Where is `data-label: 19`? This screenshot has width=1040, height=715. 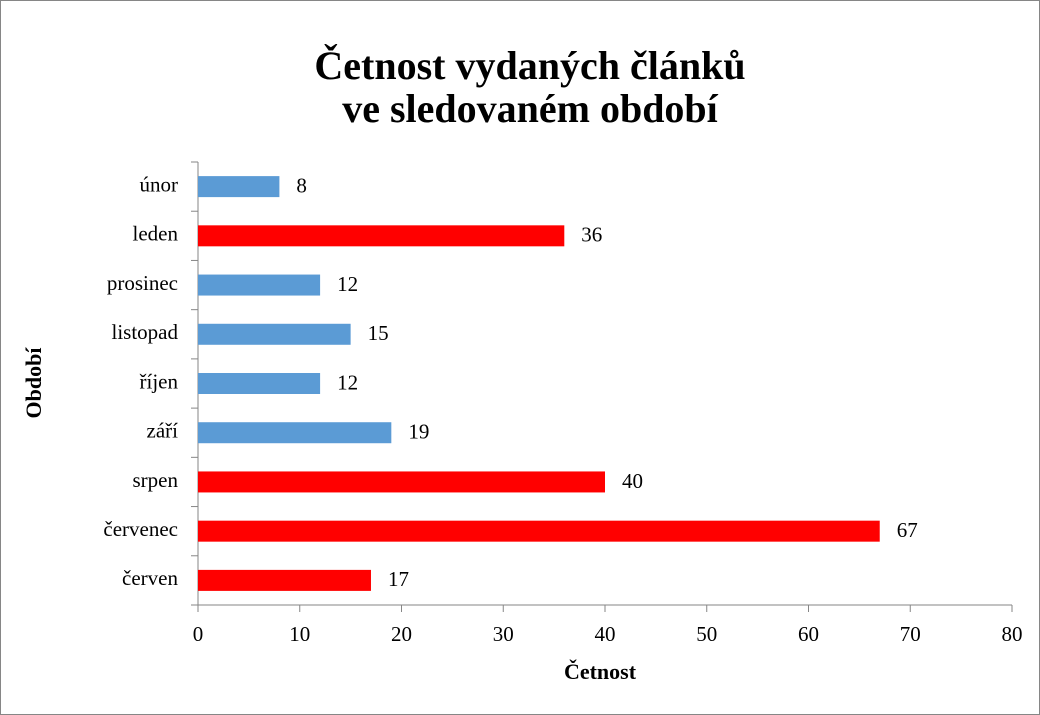 data-label: 19 is located at coordinates (418, 432).